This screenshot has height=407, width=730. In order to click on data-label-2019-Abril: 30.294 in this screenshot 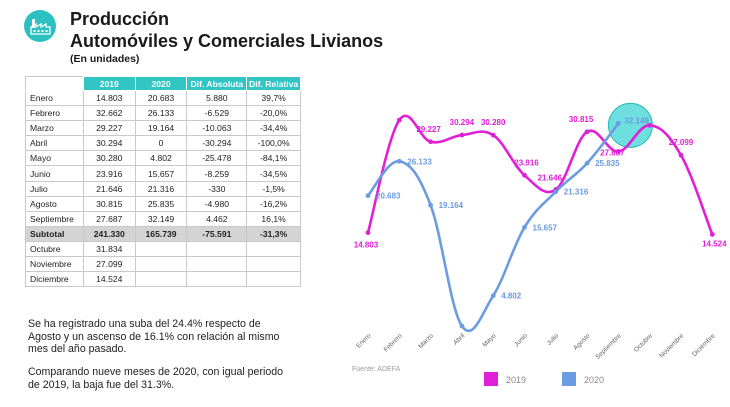, I will do `click(462, 122)`.